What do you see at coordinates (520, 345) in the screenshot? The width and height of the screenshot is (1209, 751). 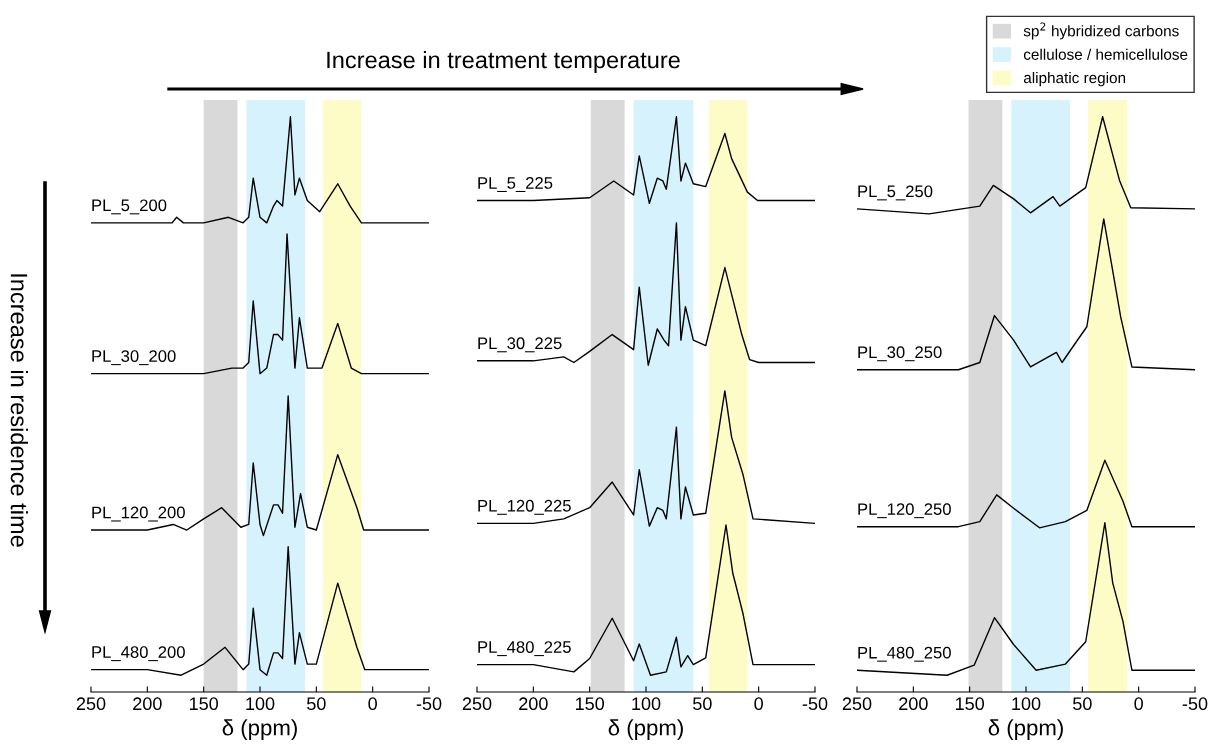 I see `series-label: PL_30_225` at bounding box center [520, 345].